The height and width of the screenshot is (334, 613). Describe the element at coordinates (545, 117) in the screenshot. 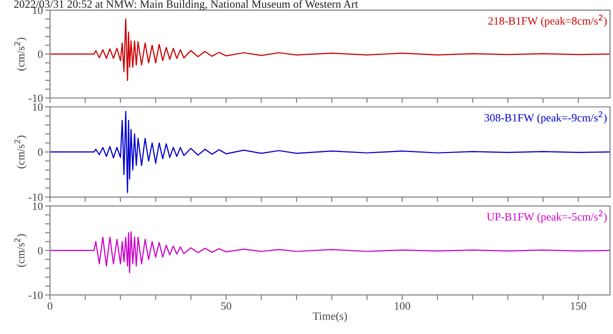

I see `text: 308-B1FW (peak=-9cm/s$^{2}$)` at that location.